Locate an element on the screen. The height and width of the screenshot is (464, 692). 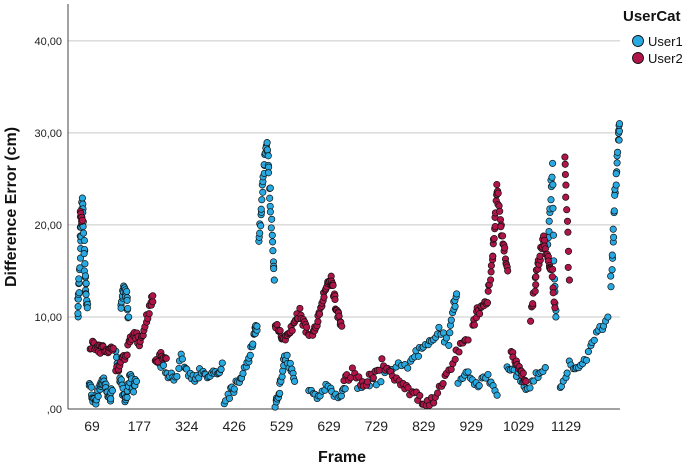
y-tick-labels: ,00 10,00 20,00 30,00 40,00 is located at coordinates (48, 226).